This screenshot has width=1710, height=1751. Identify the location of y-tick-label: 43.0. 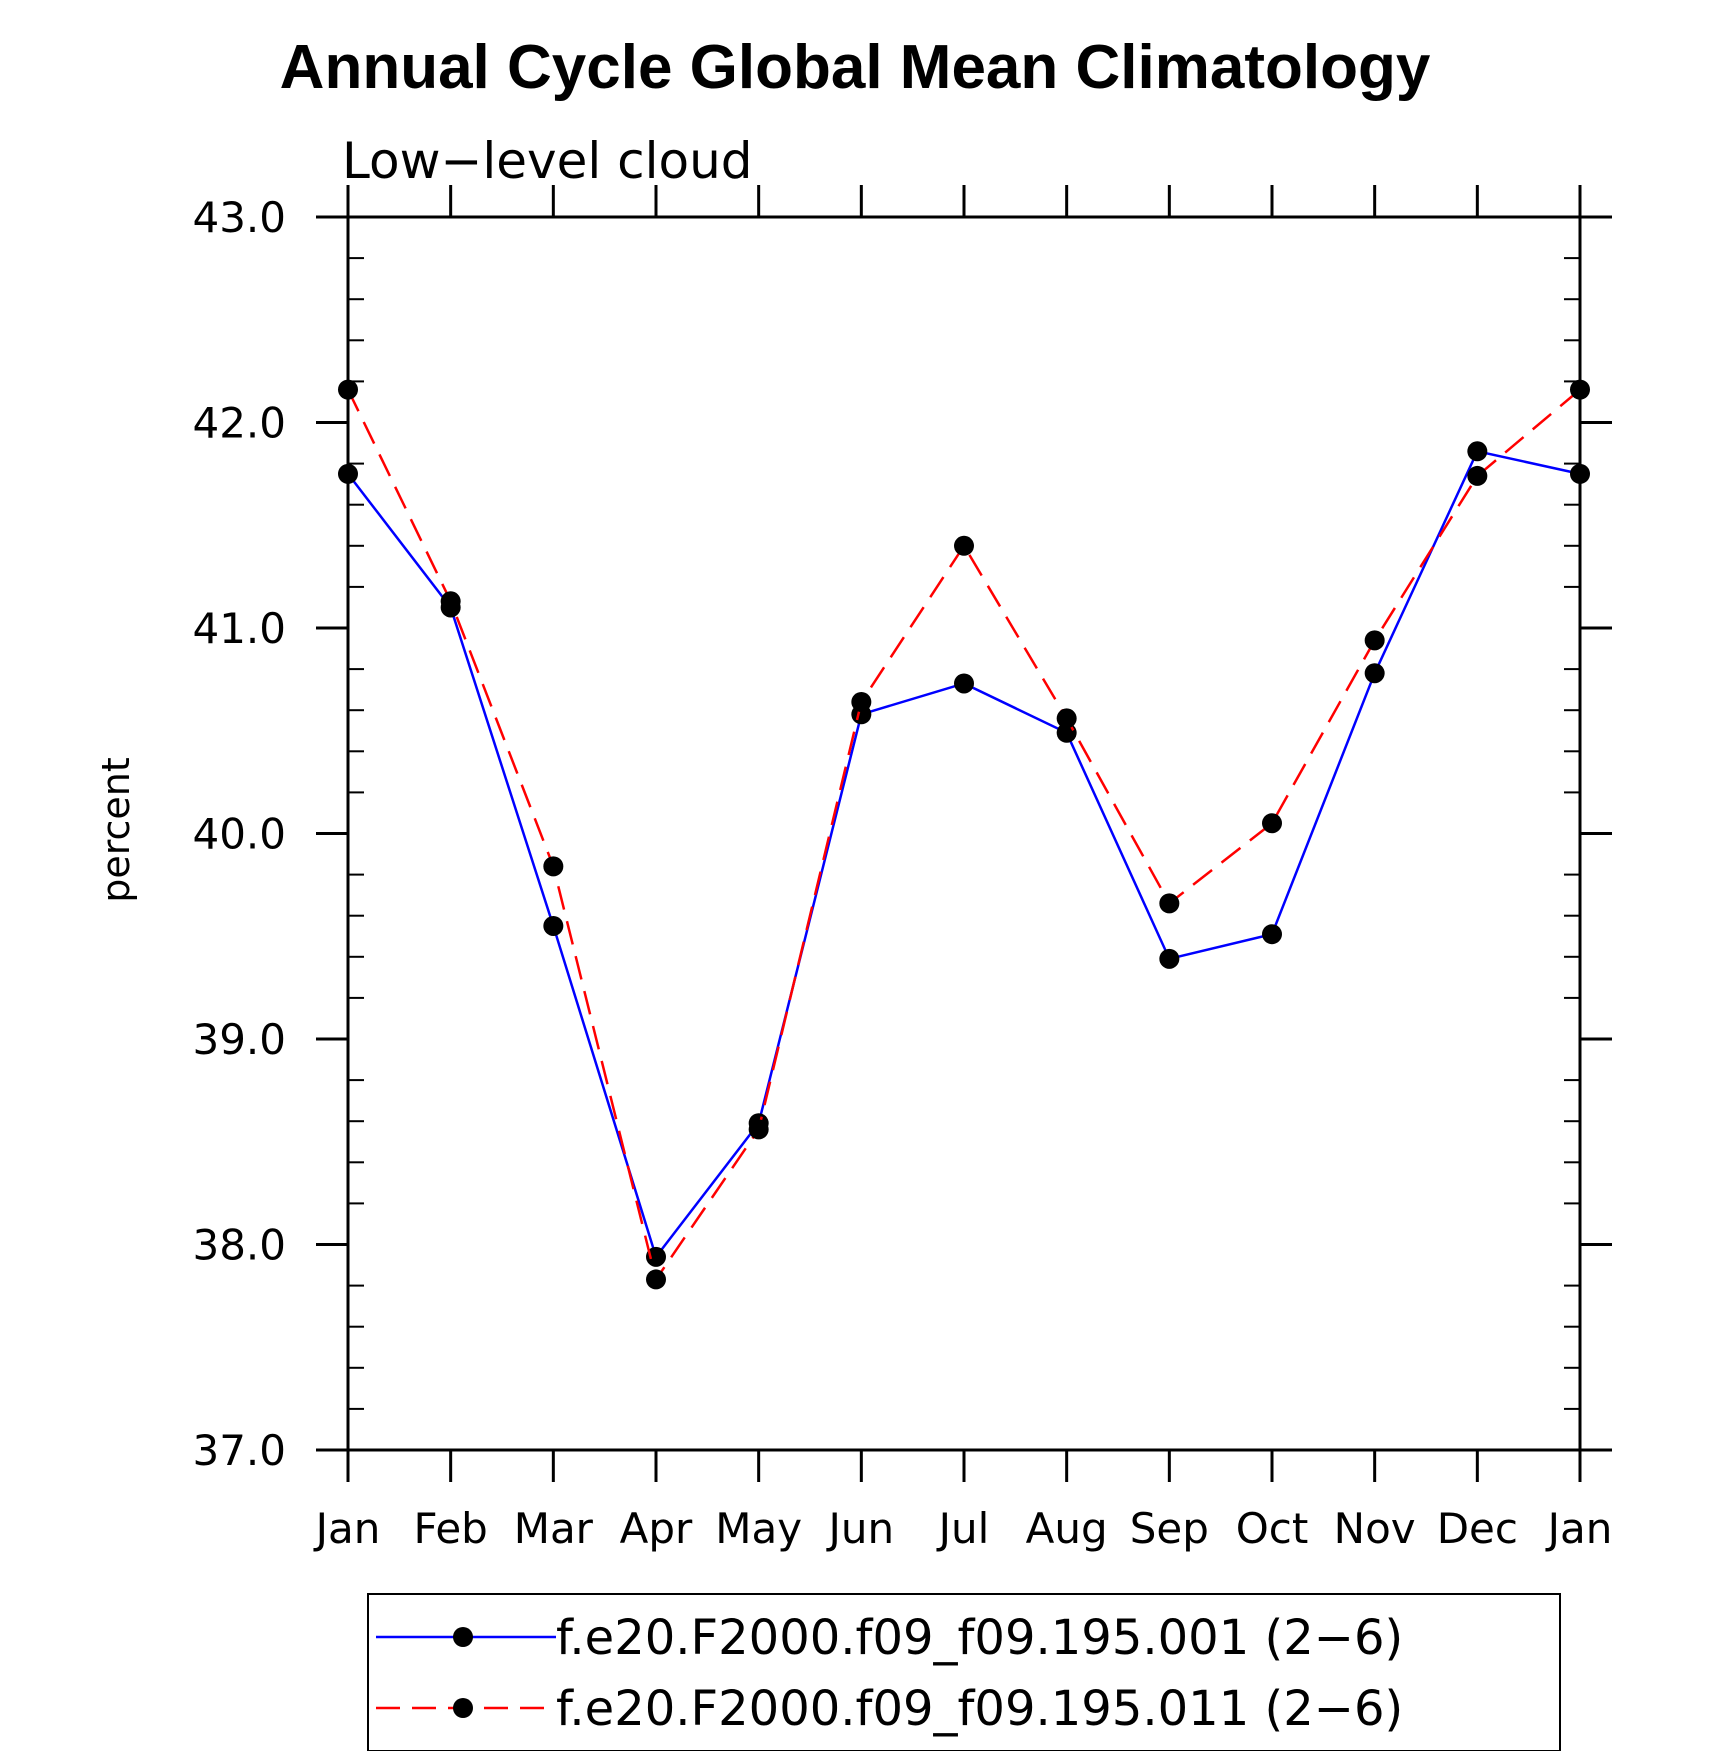
(239, 217).